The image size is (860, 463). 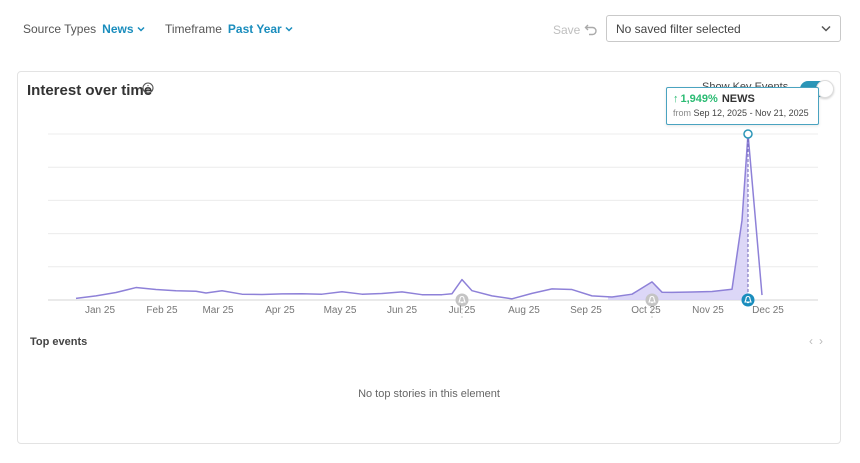 I want to click on x-tick-label: Nov 25, so click(x=708, y=310).